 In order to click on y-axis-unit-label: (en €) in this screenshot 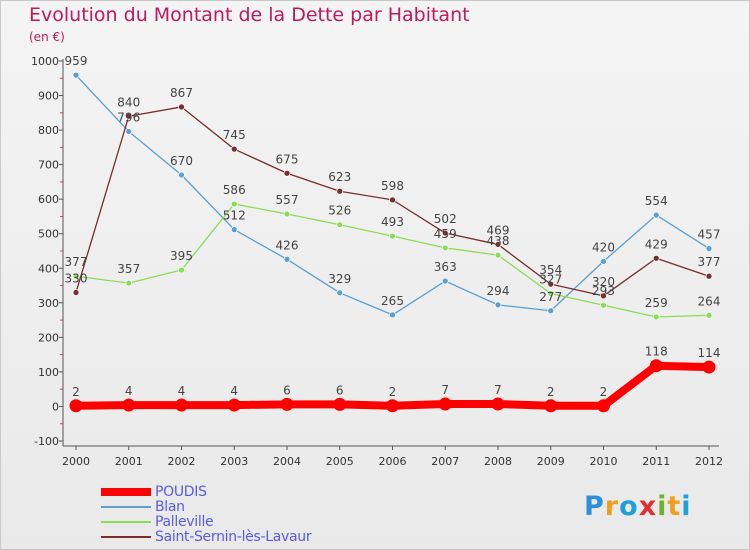, I will do `click(47, 37)`.